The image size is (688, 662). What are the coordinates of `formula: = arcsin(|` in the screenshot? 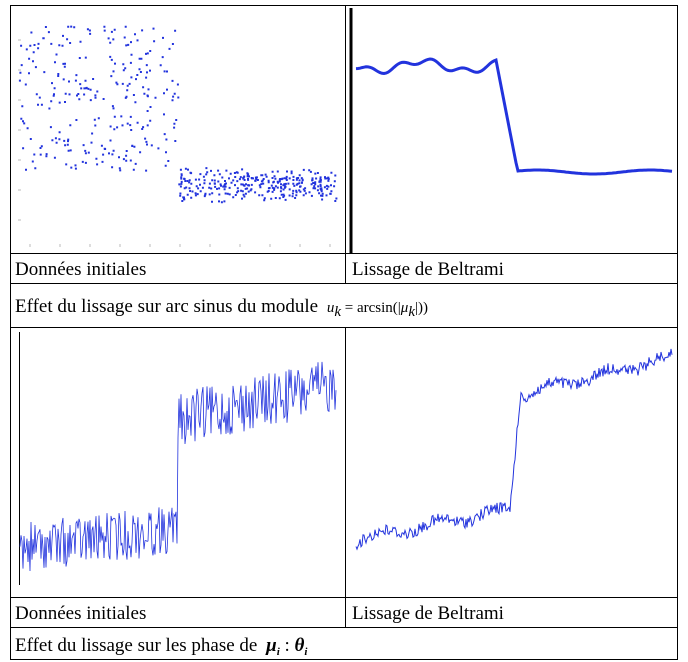 It's located at (371, 308).